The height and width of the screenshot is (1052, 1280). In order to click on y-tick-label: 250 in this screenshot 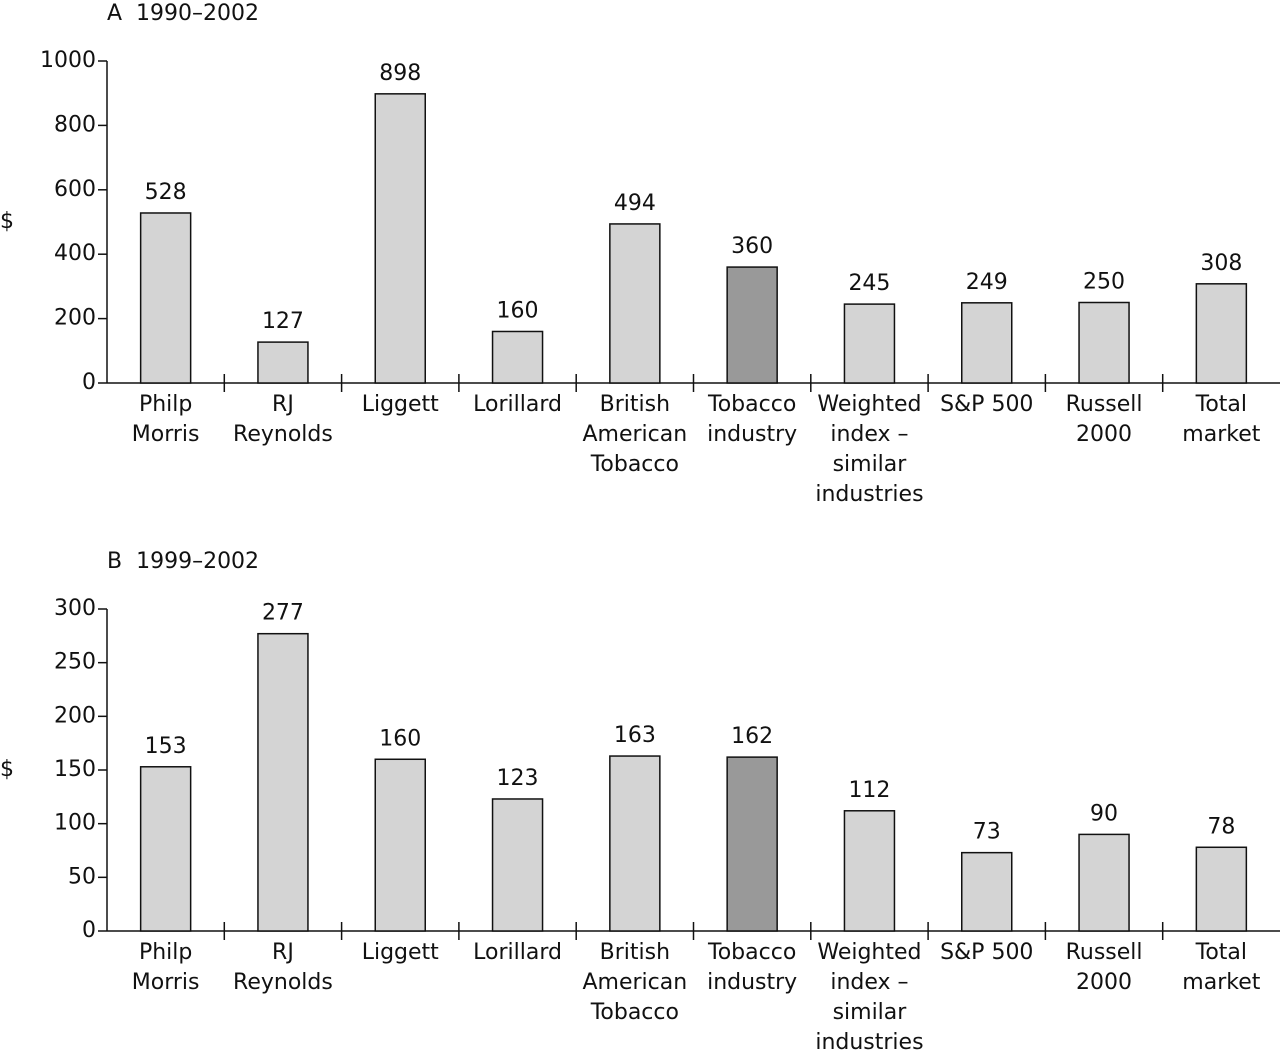, I will do `click(75, 662)`.